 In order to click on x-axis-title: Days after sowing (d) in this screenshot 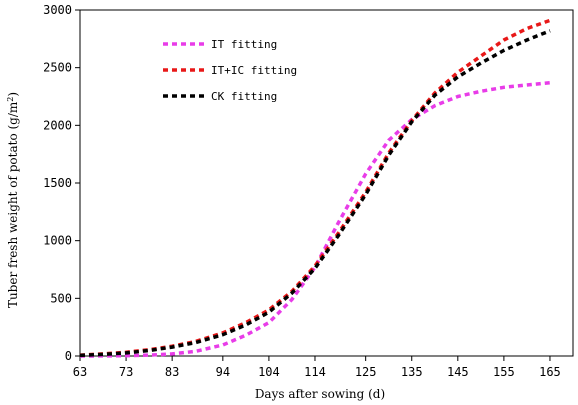, I will do `click(320, 394)`.